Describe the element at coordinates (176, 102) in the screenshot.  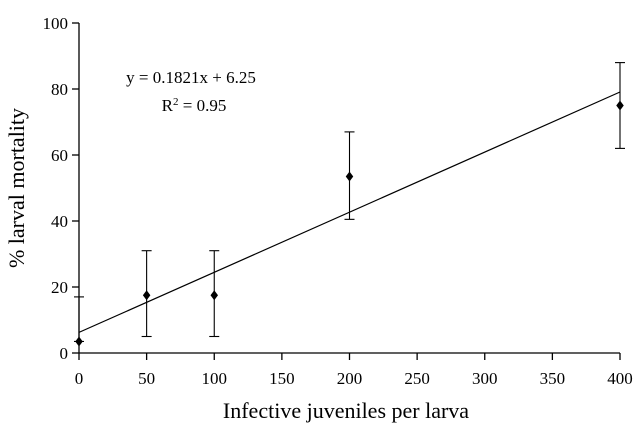
I see `r-squared-exponent: 2` at that location.